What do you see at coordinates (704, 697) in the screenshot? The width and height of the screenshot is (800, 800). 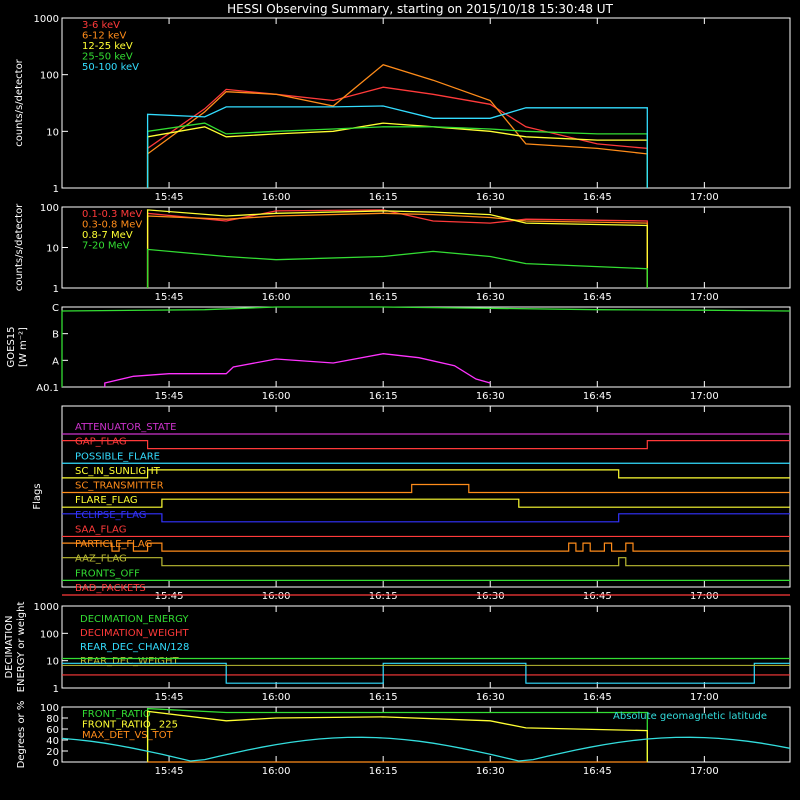 I see `decimation-xtick-label: 17:00` at bounding box center [704, 697].